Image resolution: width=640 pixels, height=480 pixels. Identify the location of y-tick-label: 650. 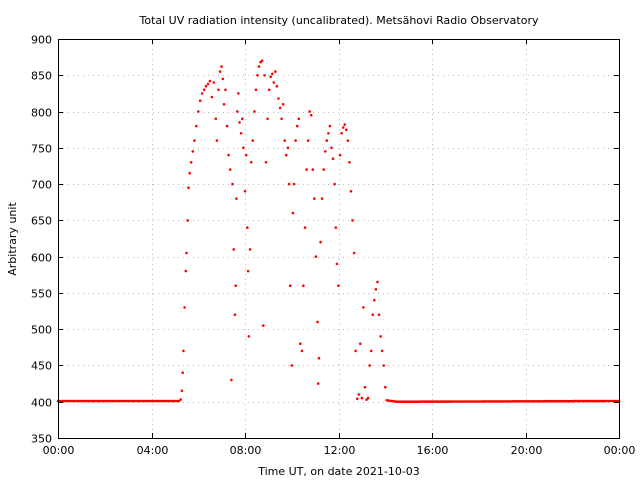
(41, 221).